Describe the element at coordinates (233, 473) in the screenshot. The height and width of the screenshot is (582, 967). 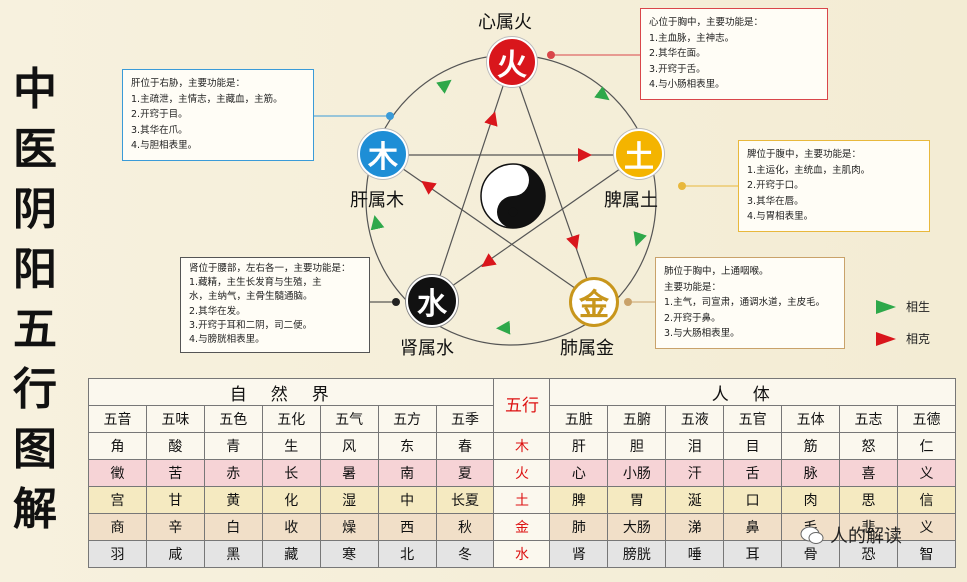
I see `table-cell: 赤` at that location.